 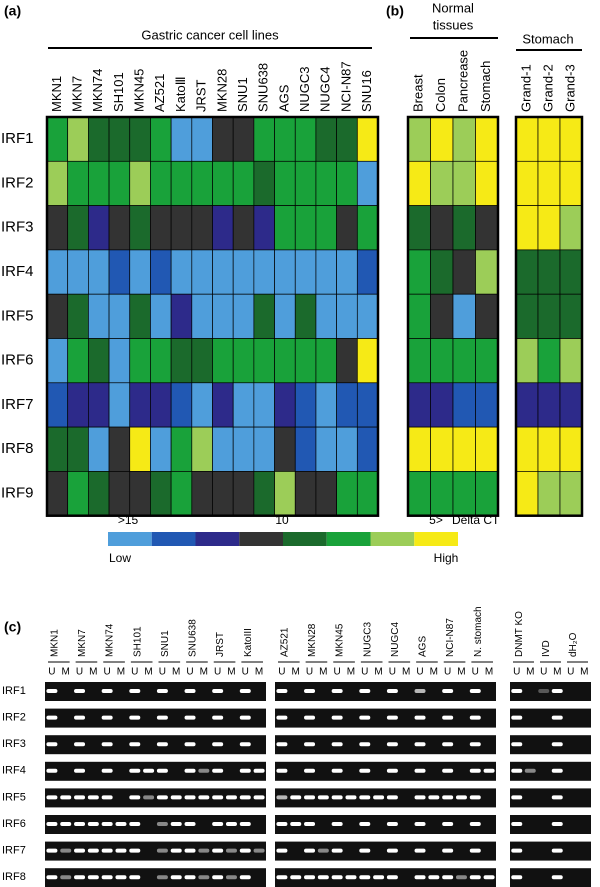 What do you see at coordinates (231, 672) in the screenshot?
I see `lane-m: M` at bounding box center [231, 672].